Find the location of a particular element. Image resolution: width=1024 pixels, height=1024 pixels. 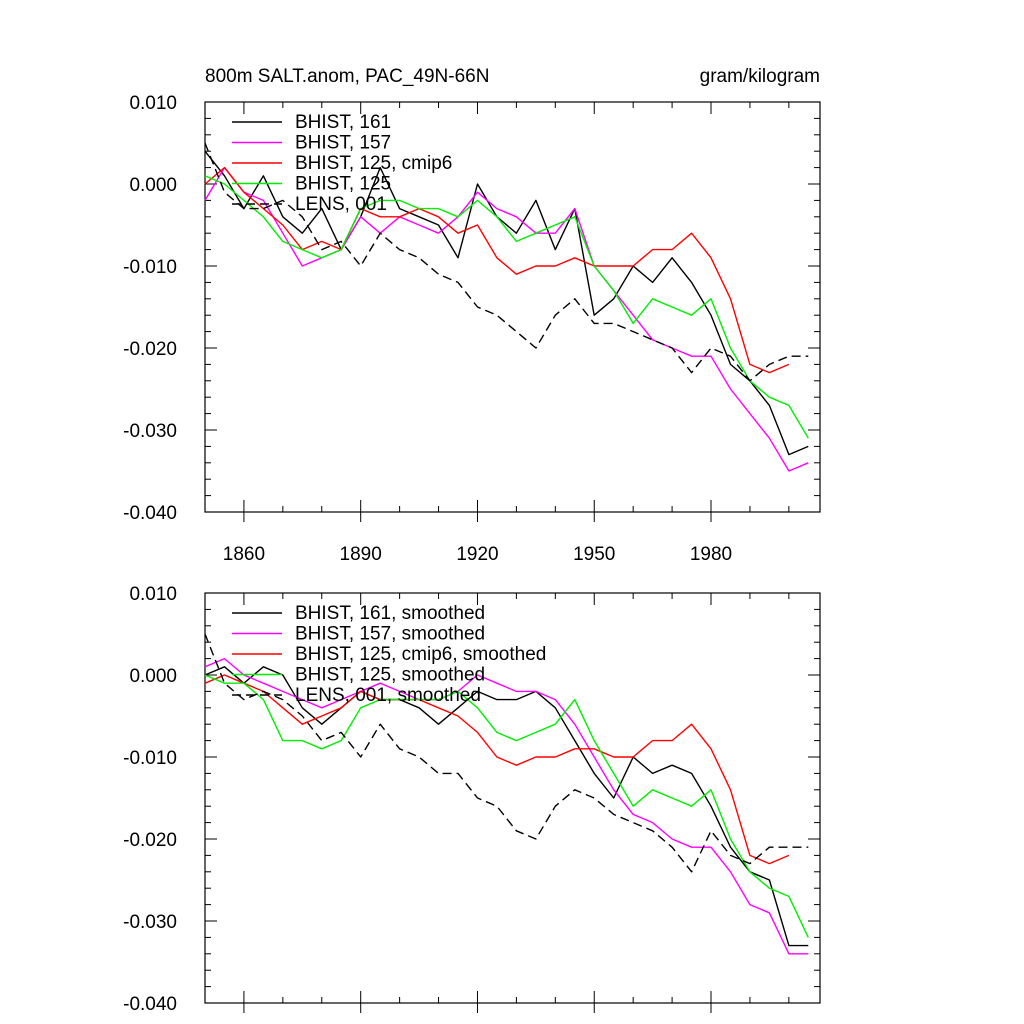

x-tick-label: 1920 is located at coordinates (477, 554).